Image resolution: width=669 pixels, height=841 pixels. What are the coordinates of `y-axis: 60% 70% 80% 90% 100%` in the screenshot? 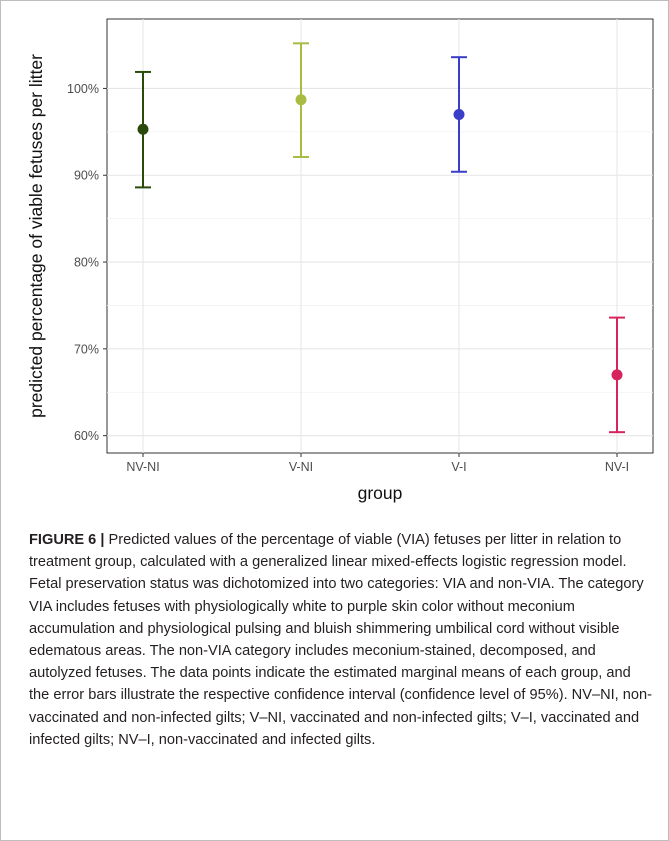 It's located at (87, 262).